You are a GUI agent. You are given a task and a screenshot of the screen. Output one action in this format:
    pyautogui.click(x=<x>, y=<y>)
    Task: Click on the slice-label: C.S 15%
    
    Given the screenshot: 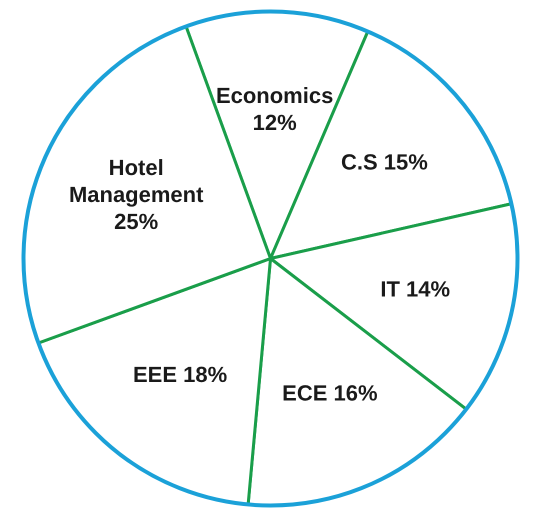 What is the action you would take?
    pyautogui.click(x=384, y=162)
    